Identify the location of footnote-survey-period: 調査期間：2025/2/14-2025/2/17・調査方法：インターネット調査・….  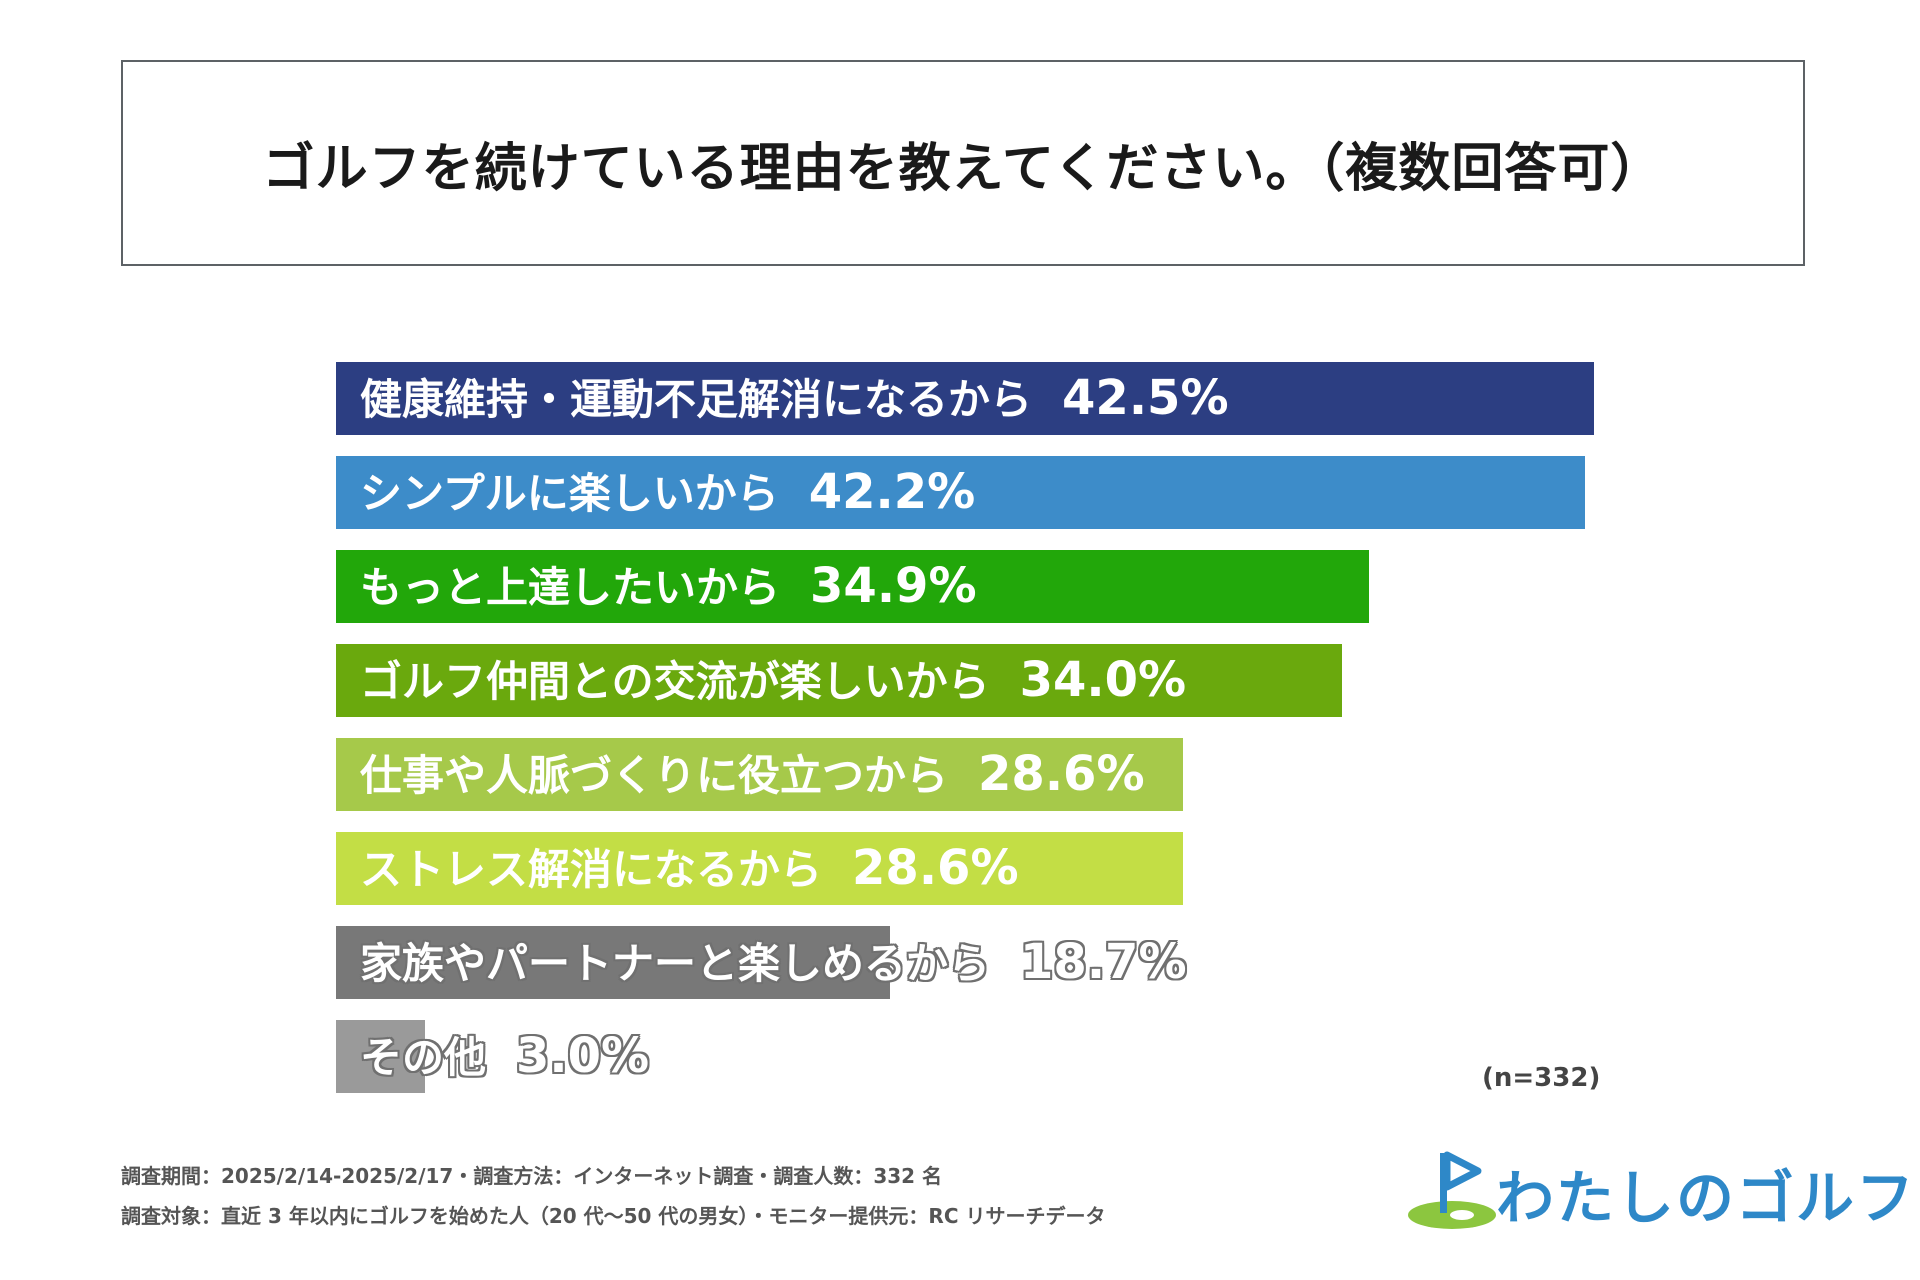
(532, 1176).